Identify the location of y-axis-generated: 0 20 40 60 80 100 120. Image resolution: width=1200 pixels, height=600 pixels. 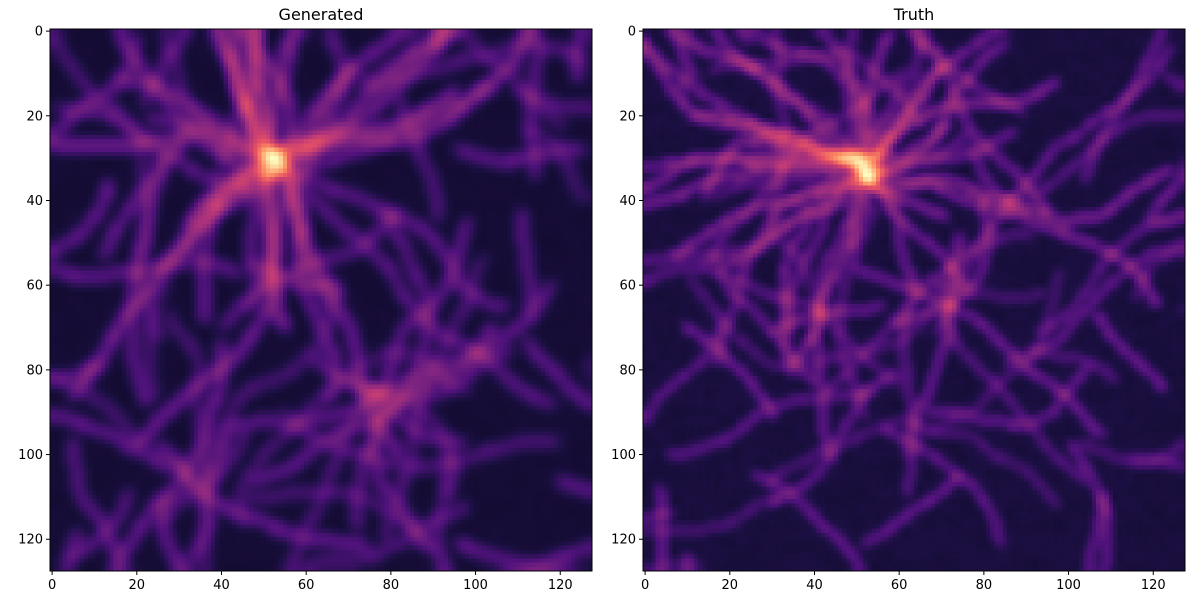
(34, 286).